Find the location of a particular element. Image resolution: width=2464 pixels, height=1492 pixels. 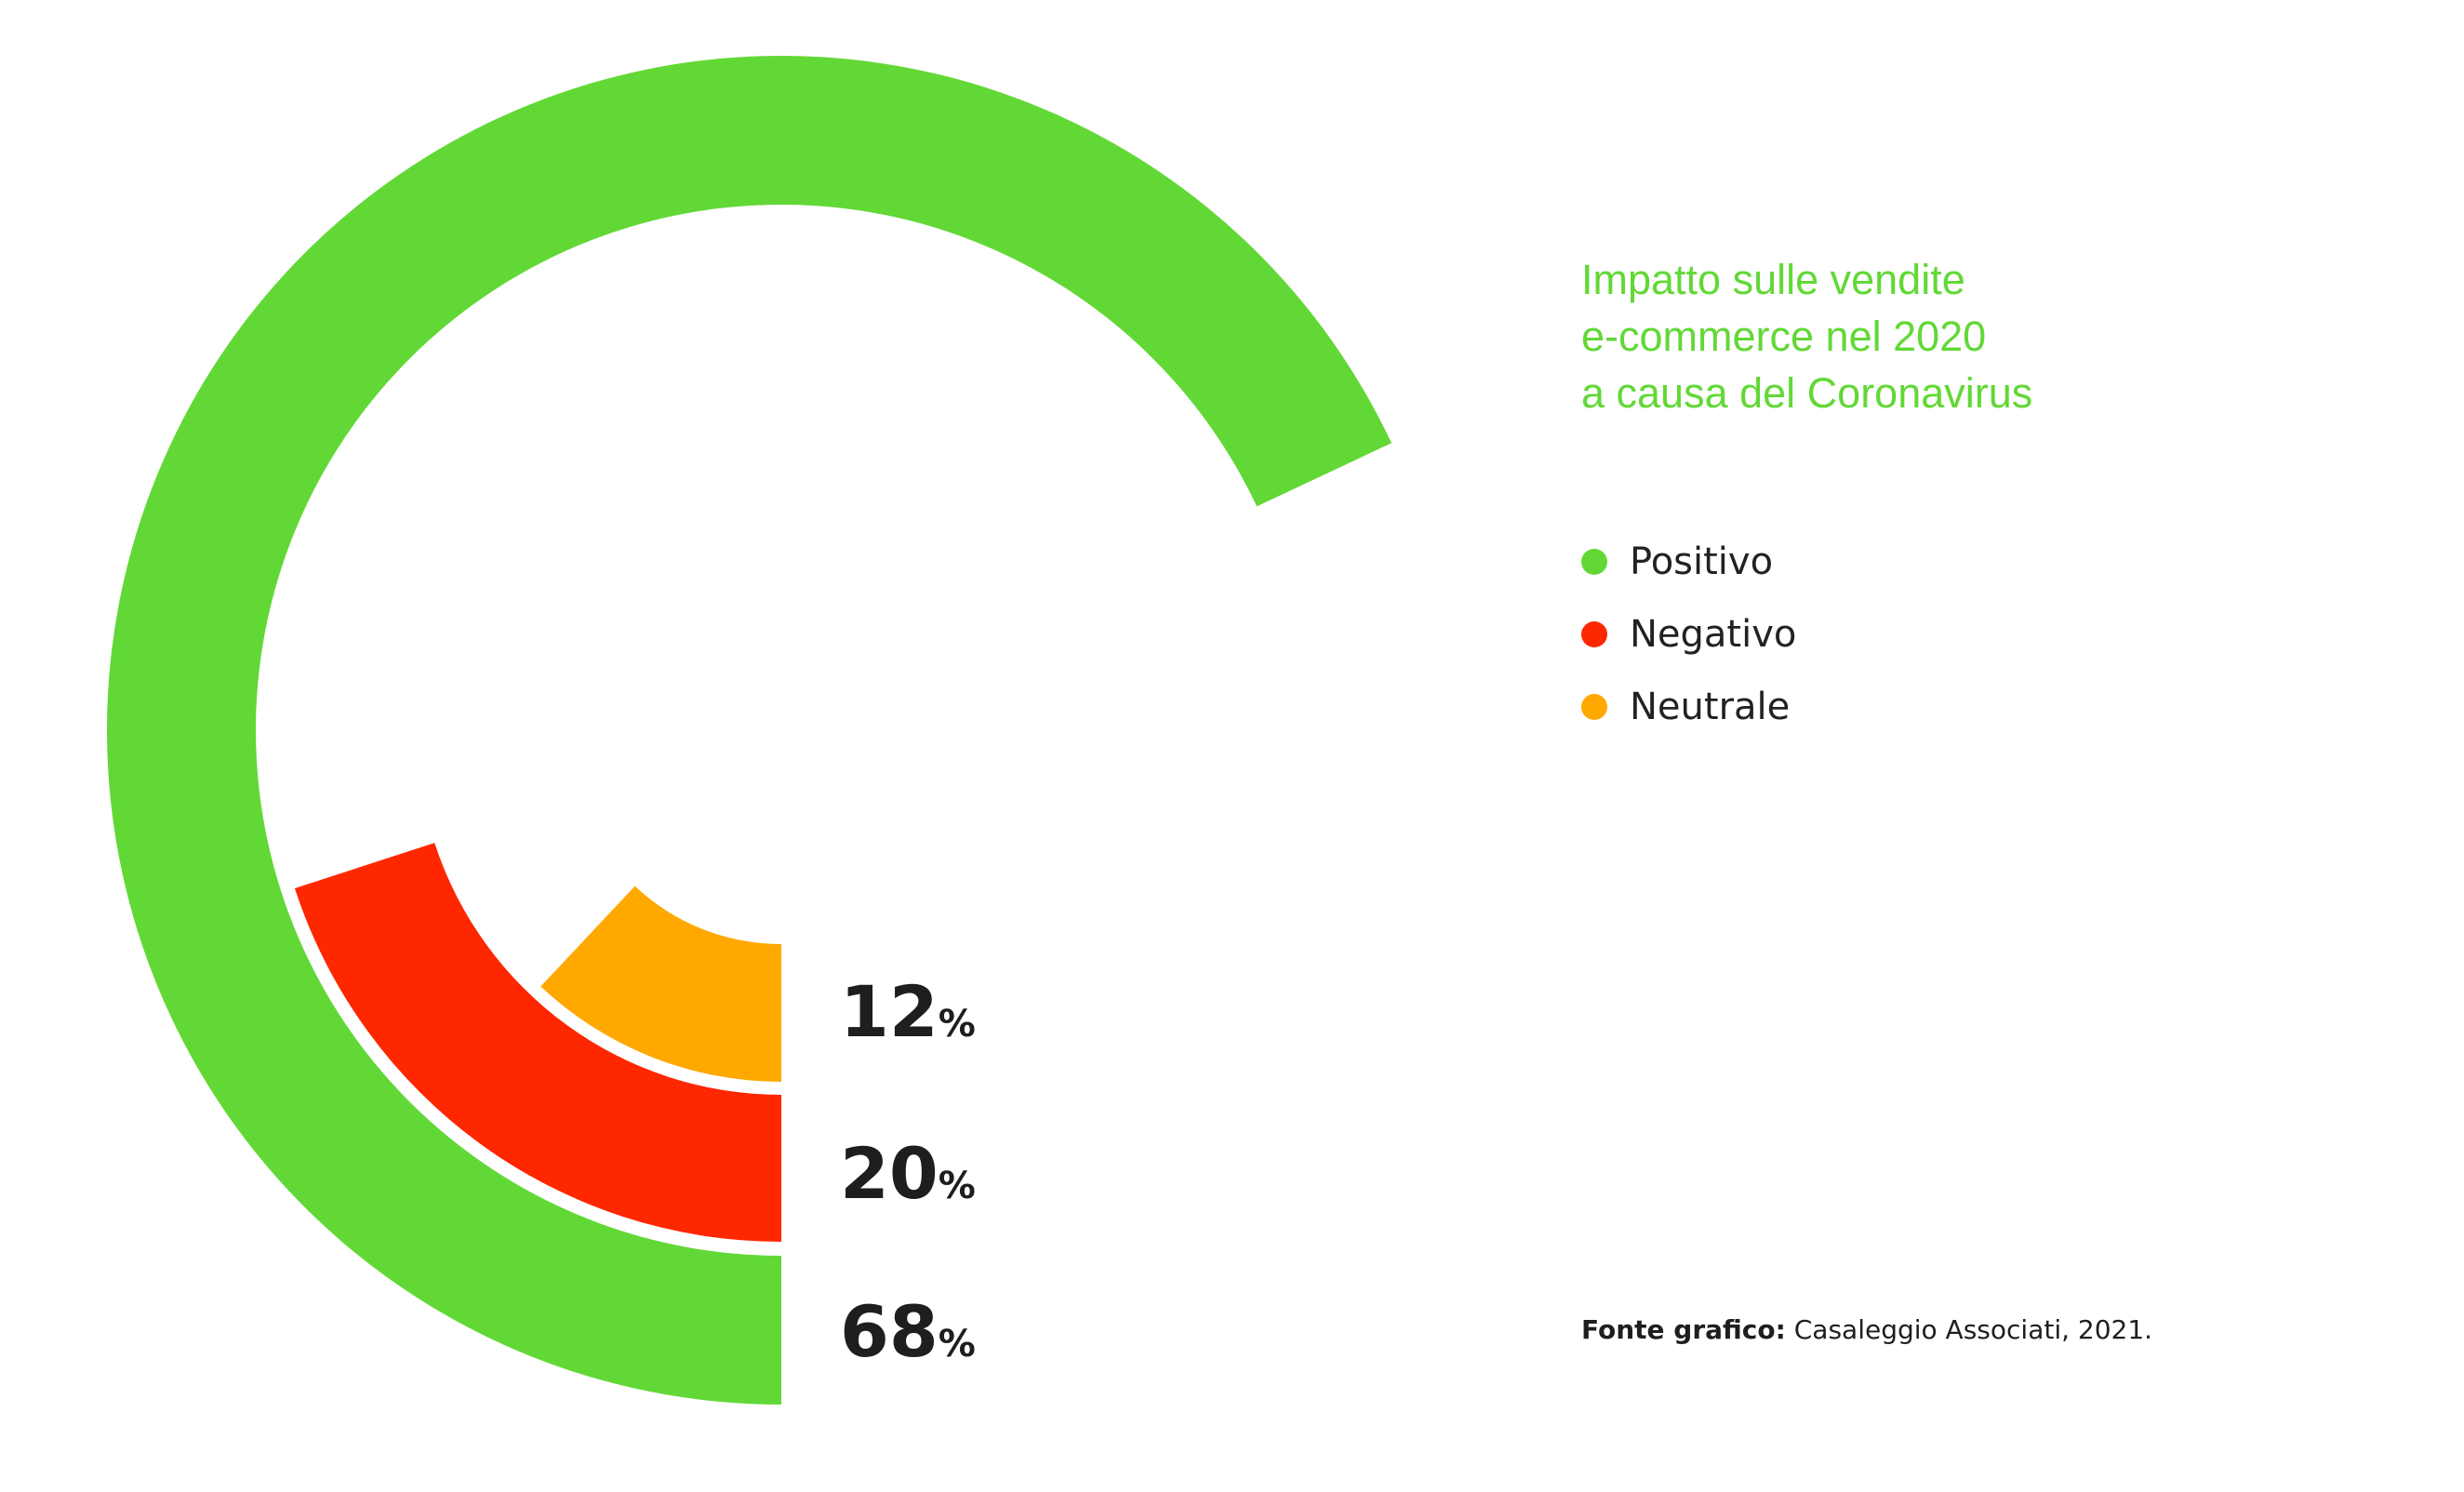

value-negativo: 20 is located at coordinates (889, 1173).